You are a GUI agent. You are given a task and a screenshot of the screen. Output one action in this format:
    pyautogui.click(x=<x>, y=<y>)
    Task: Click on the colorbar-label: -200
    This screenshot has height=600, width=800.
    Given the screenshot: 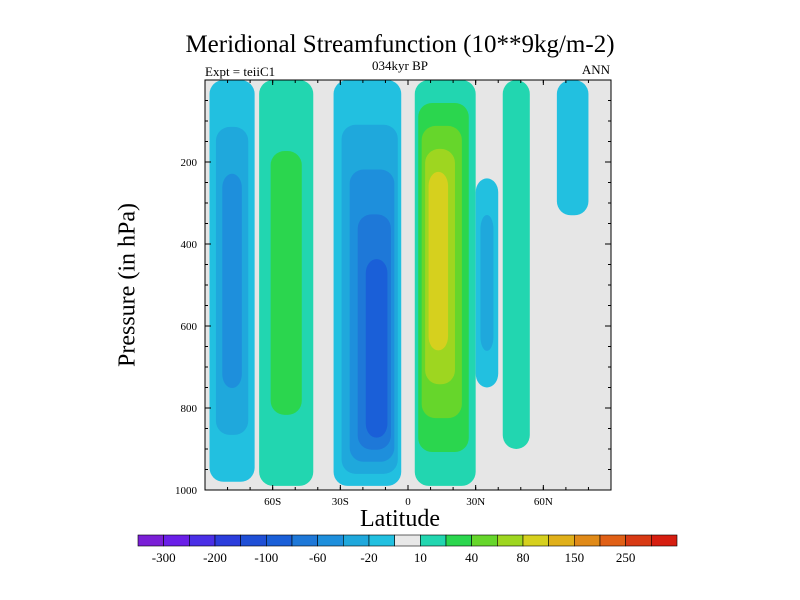 What is the action you would take?
    pyautogui.click(x=215, y=557)
    